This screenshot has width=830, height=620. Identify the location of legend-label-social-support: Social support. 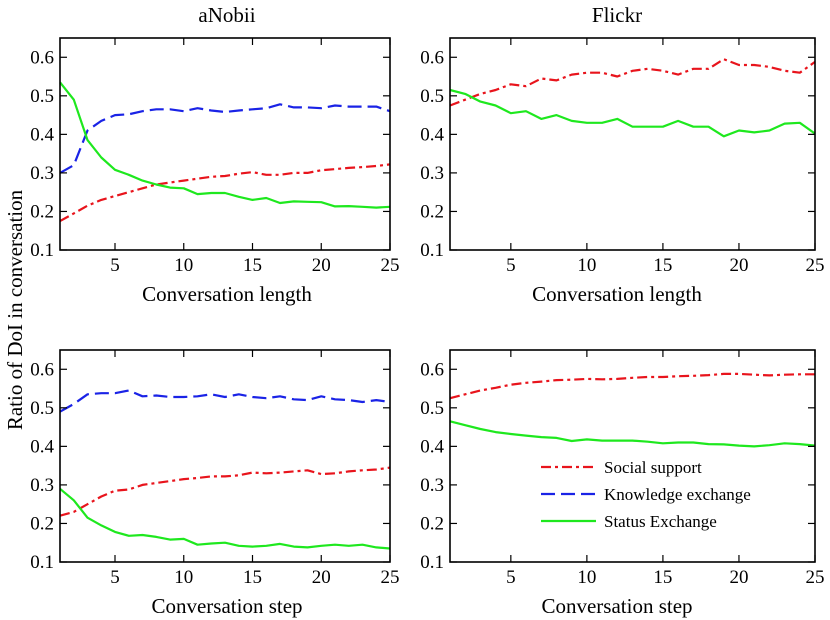
(653, 467).